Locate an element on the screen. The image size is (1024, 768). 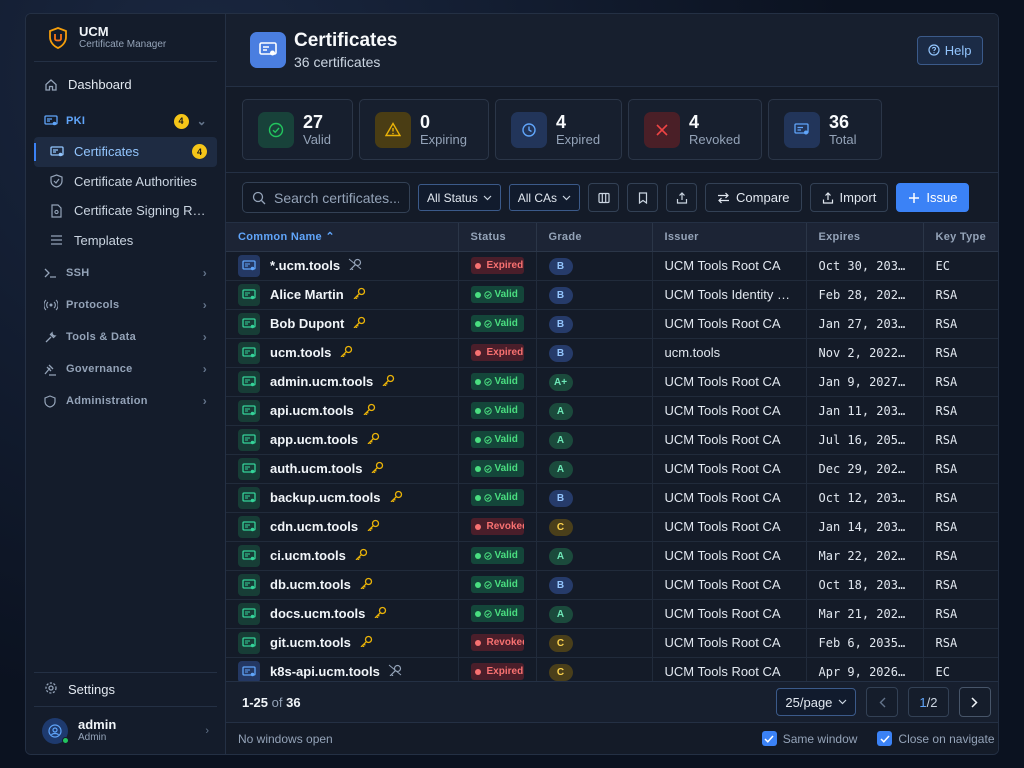
common-name-text: docs.ucm.tools is located at coordinates (318, 613).